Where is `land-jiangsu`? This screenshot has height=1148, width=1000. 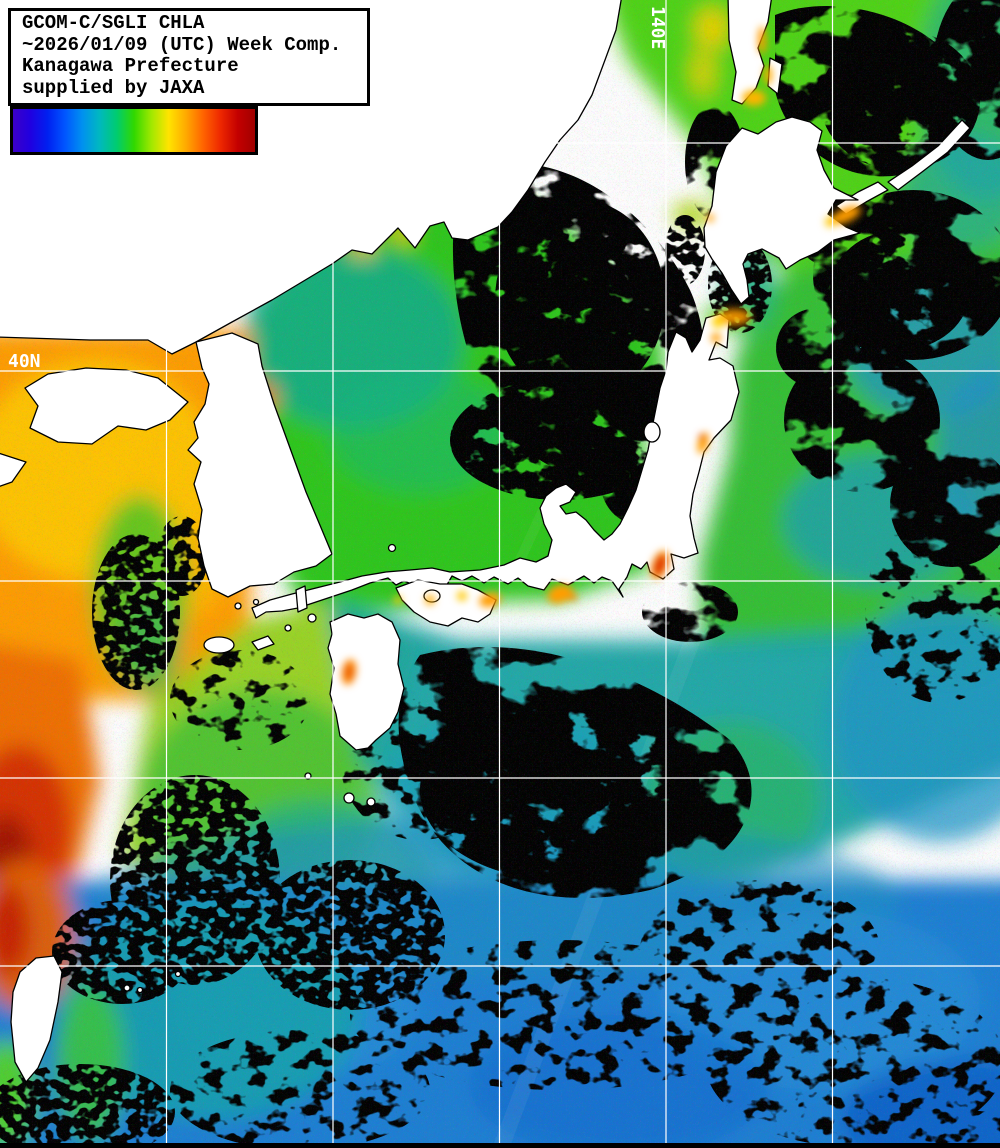
land-jiangsu is located at coordinates (13, 469).